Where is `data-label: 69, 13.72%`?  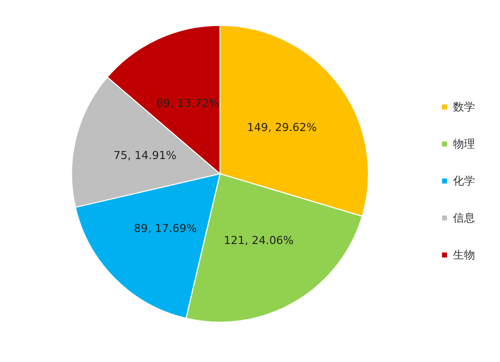
data-label: 69, 13.72% is located at coordinates (188, 103).